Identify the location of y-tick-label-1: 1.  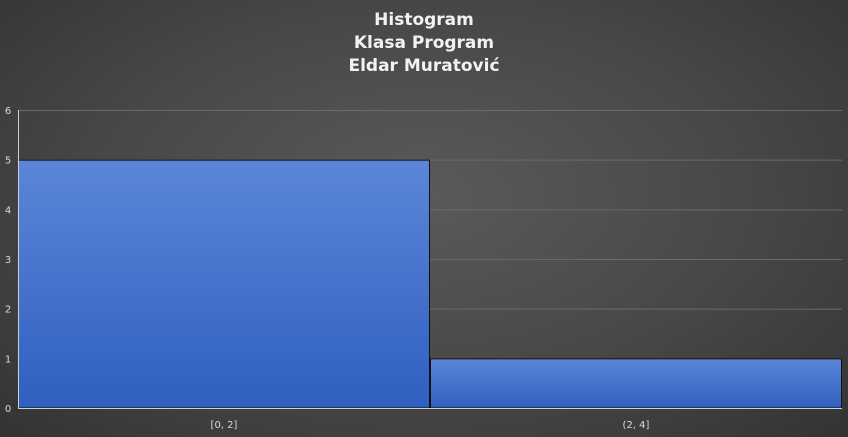
(8, 359).